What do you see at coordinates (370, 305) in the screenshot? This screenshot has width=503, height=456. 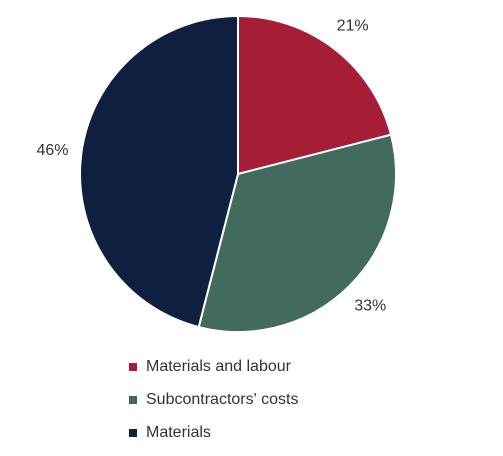 I see `data-label: 33%` at bounding box center [370, 305].